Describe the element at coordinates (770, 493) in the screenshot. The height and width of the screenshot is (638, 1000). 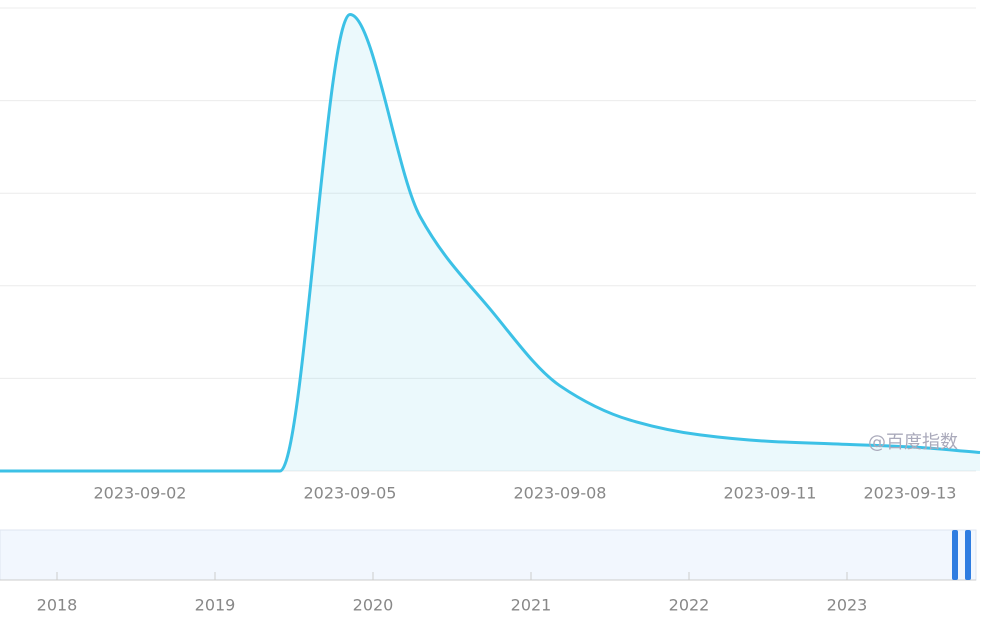
I see `x-tick-label: 2023-09-11` at that location.